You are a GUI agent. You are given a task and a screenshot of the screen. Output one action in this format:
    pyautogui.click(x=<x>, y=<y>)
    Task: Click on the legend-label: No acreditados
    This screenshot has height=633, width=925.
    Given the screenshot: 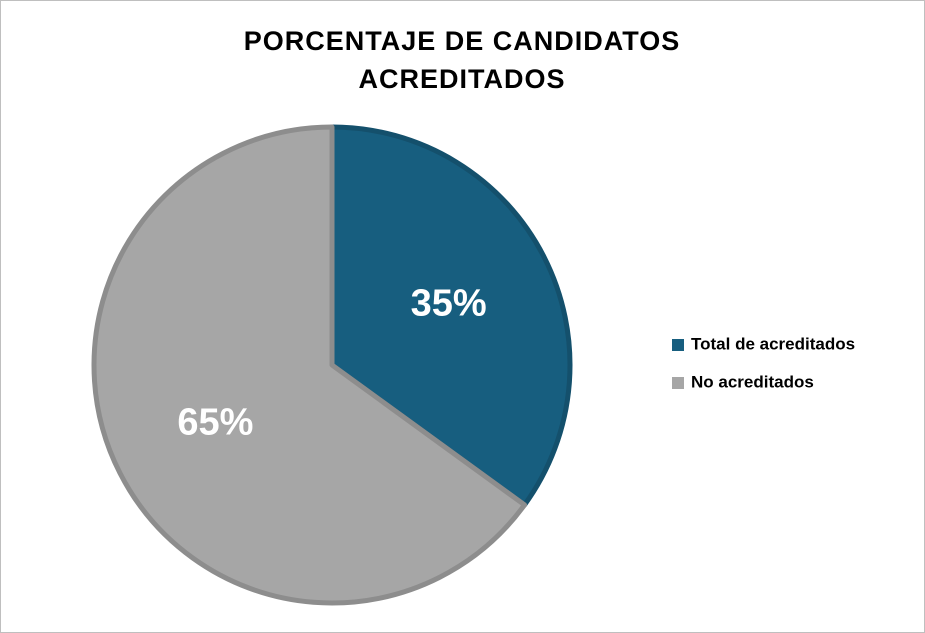 What is the action you would take?
    pyautogui.click(x=752, y=381)
    